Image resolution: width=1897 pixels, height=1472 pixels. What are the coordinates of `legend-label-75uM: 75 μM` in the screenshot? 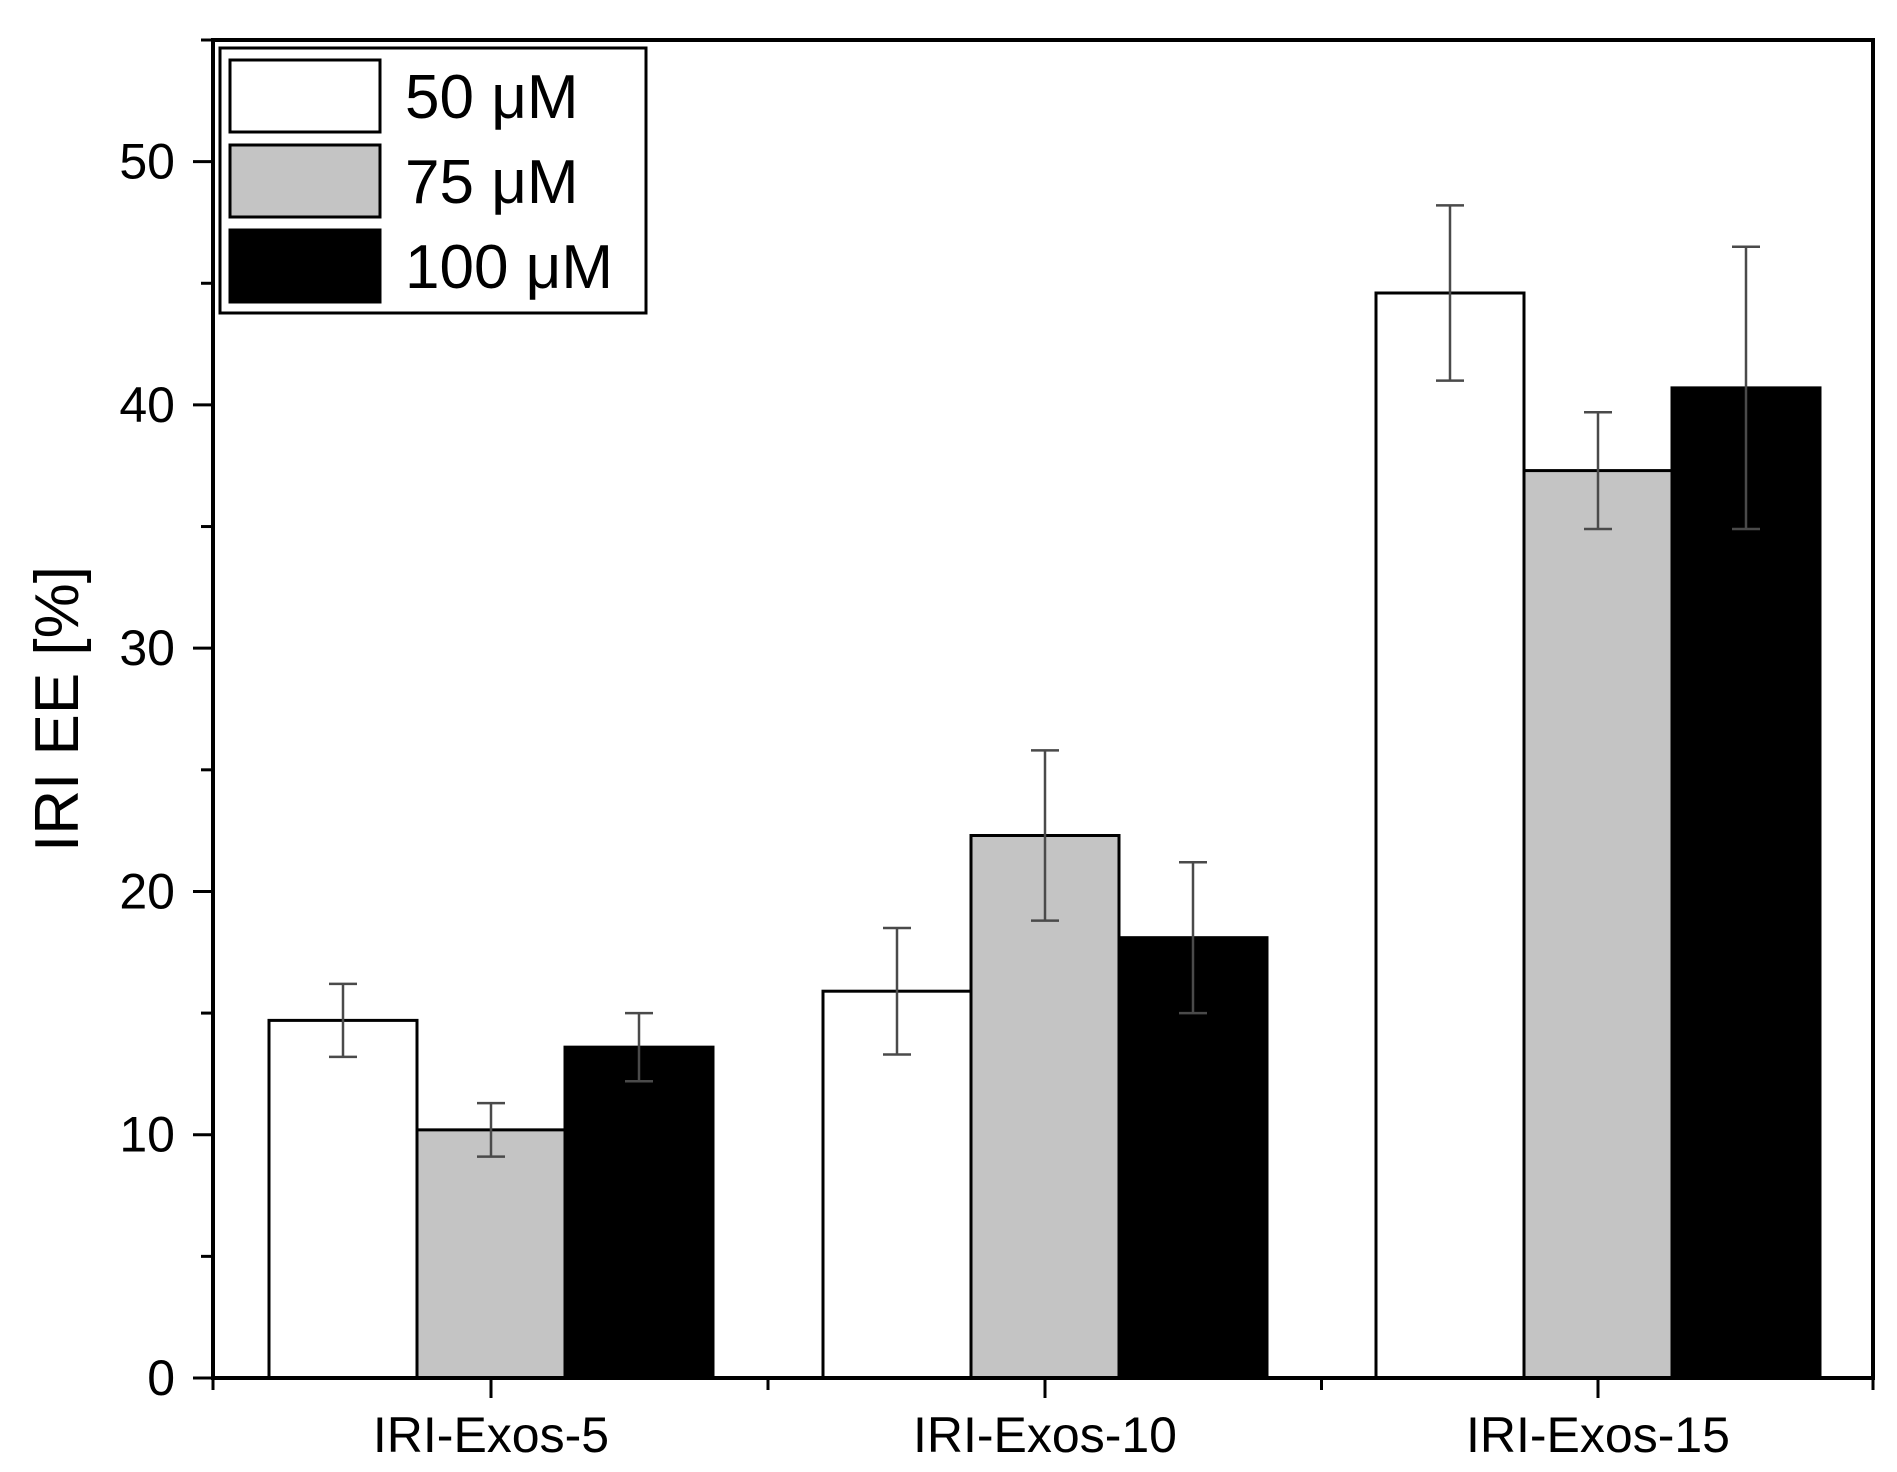 It's located at (492, 182).